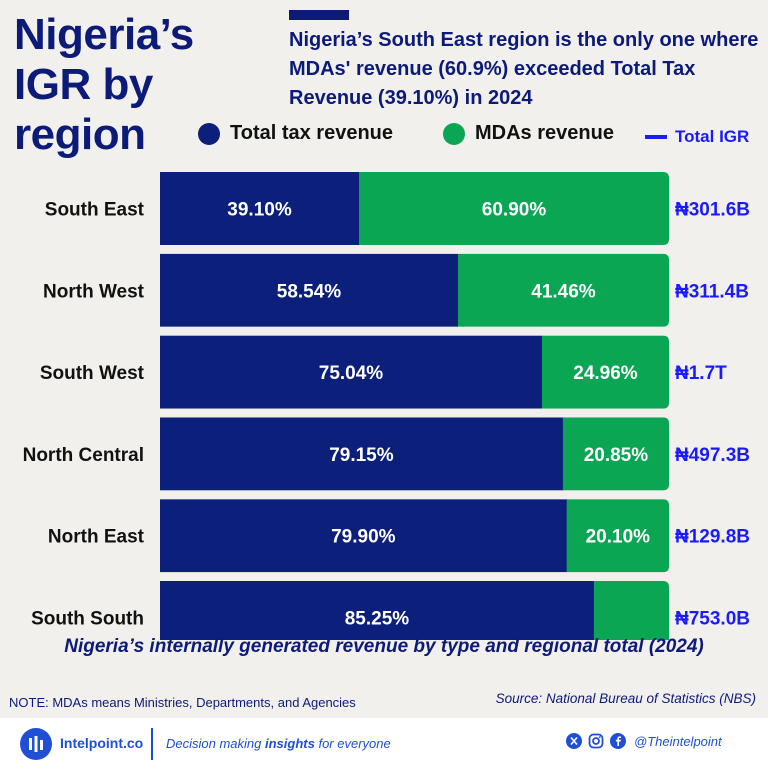 This screenshot has width=768, height=768. I want to click on category-label-1: North West, so click(94, 291).